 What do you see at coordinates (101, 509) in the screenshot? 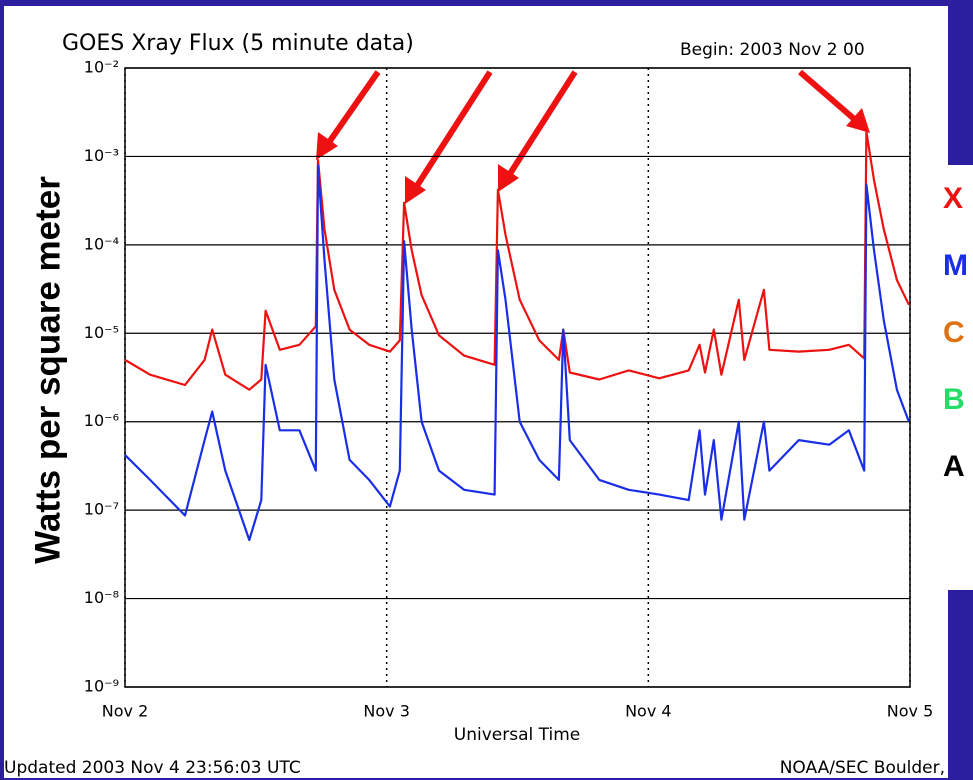
I see `y-tick-label: 10⁻⁷` at bounding box center [101, 509].